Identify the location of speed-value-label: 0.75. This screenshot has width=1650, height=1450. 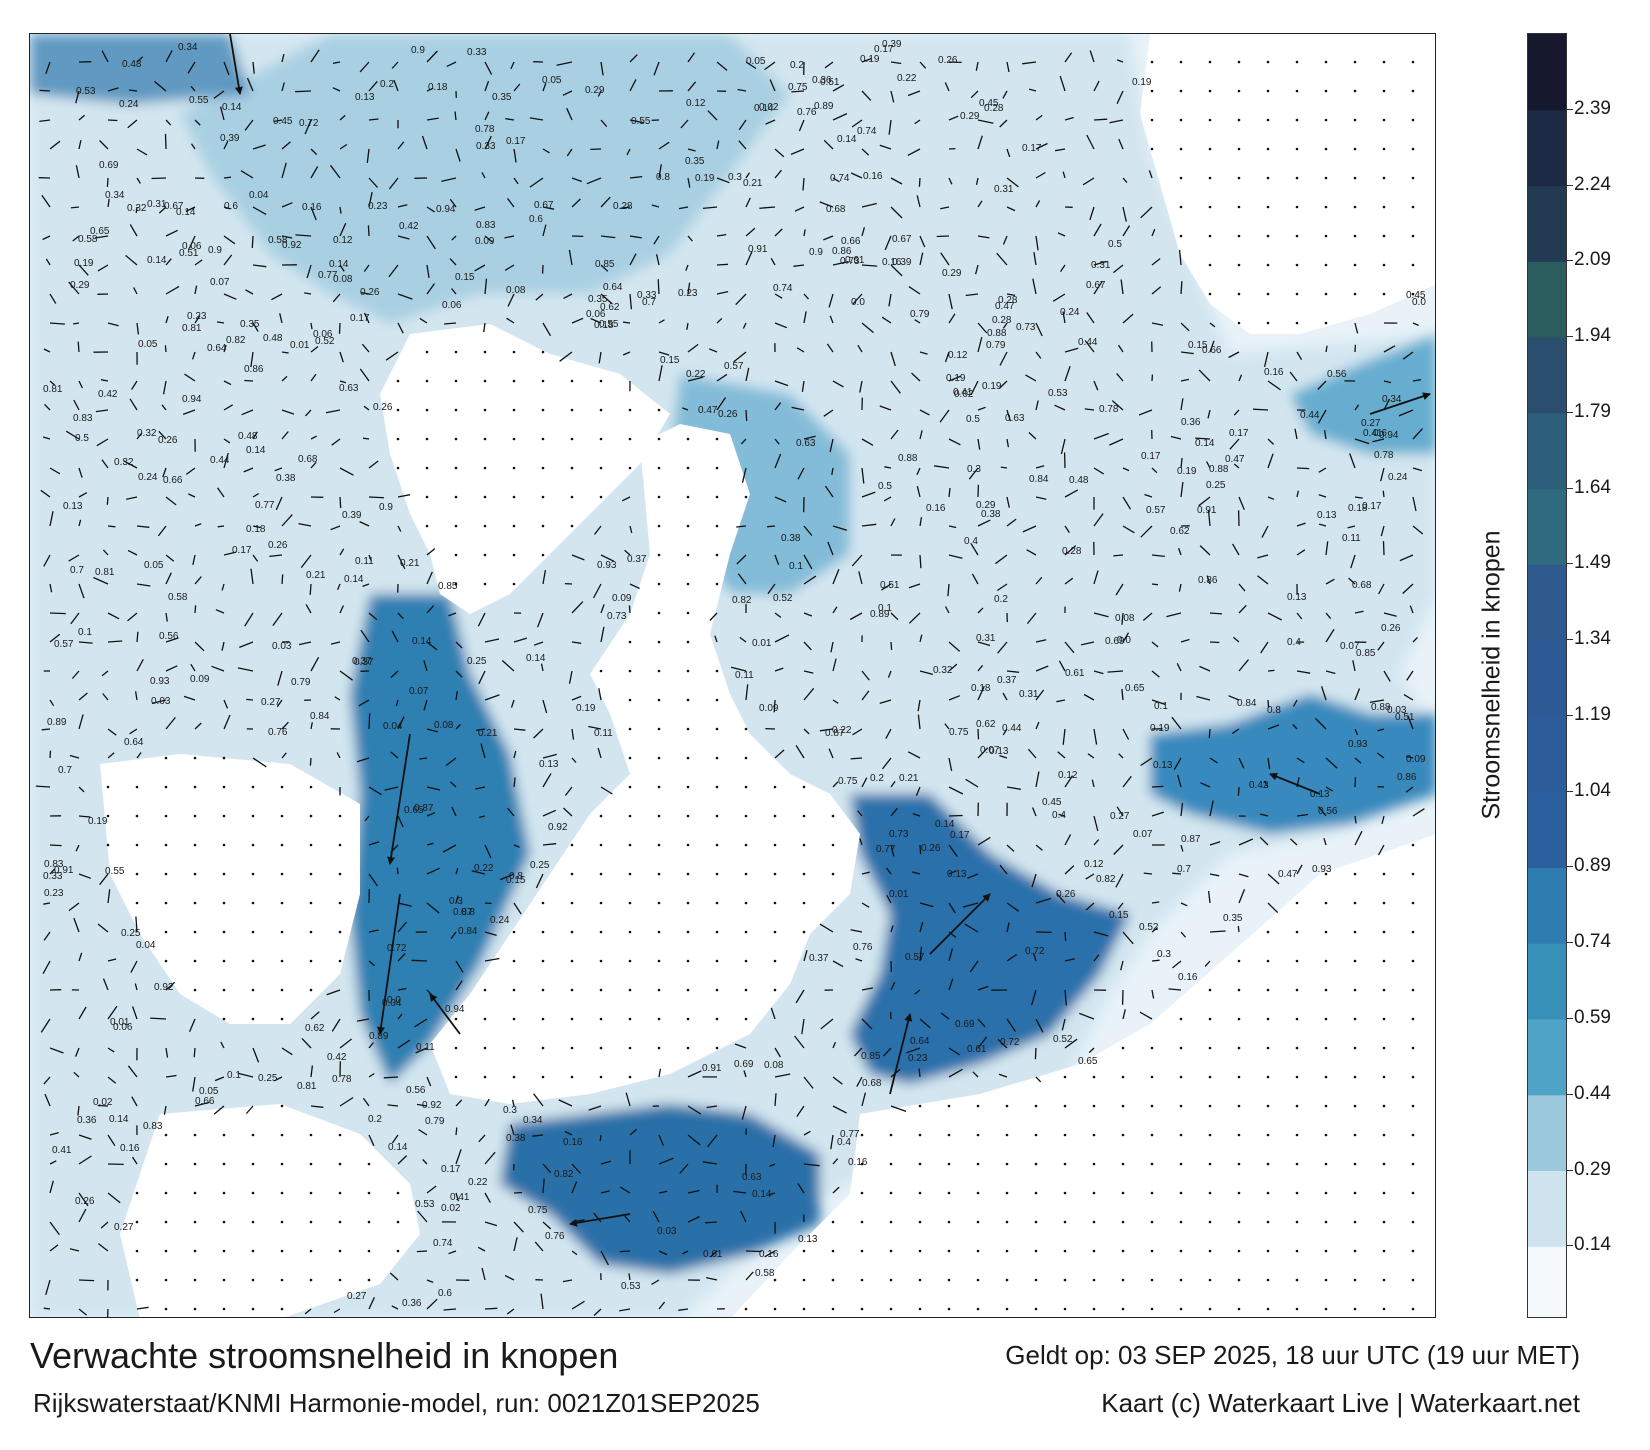
(538, 1210).